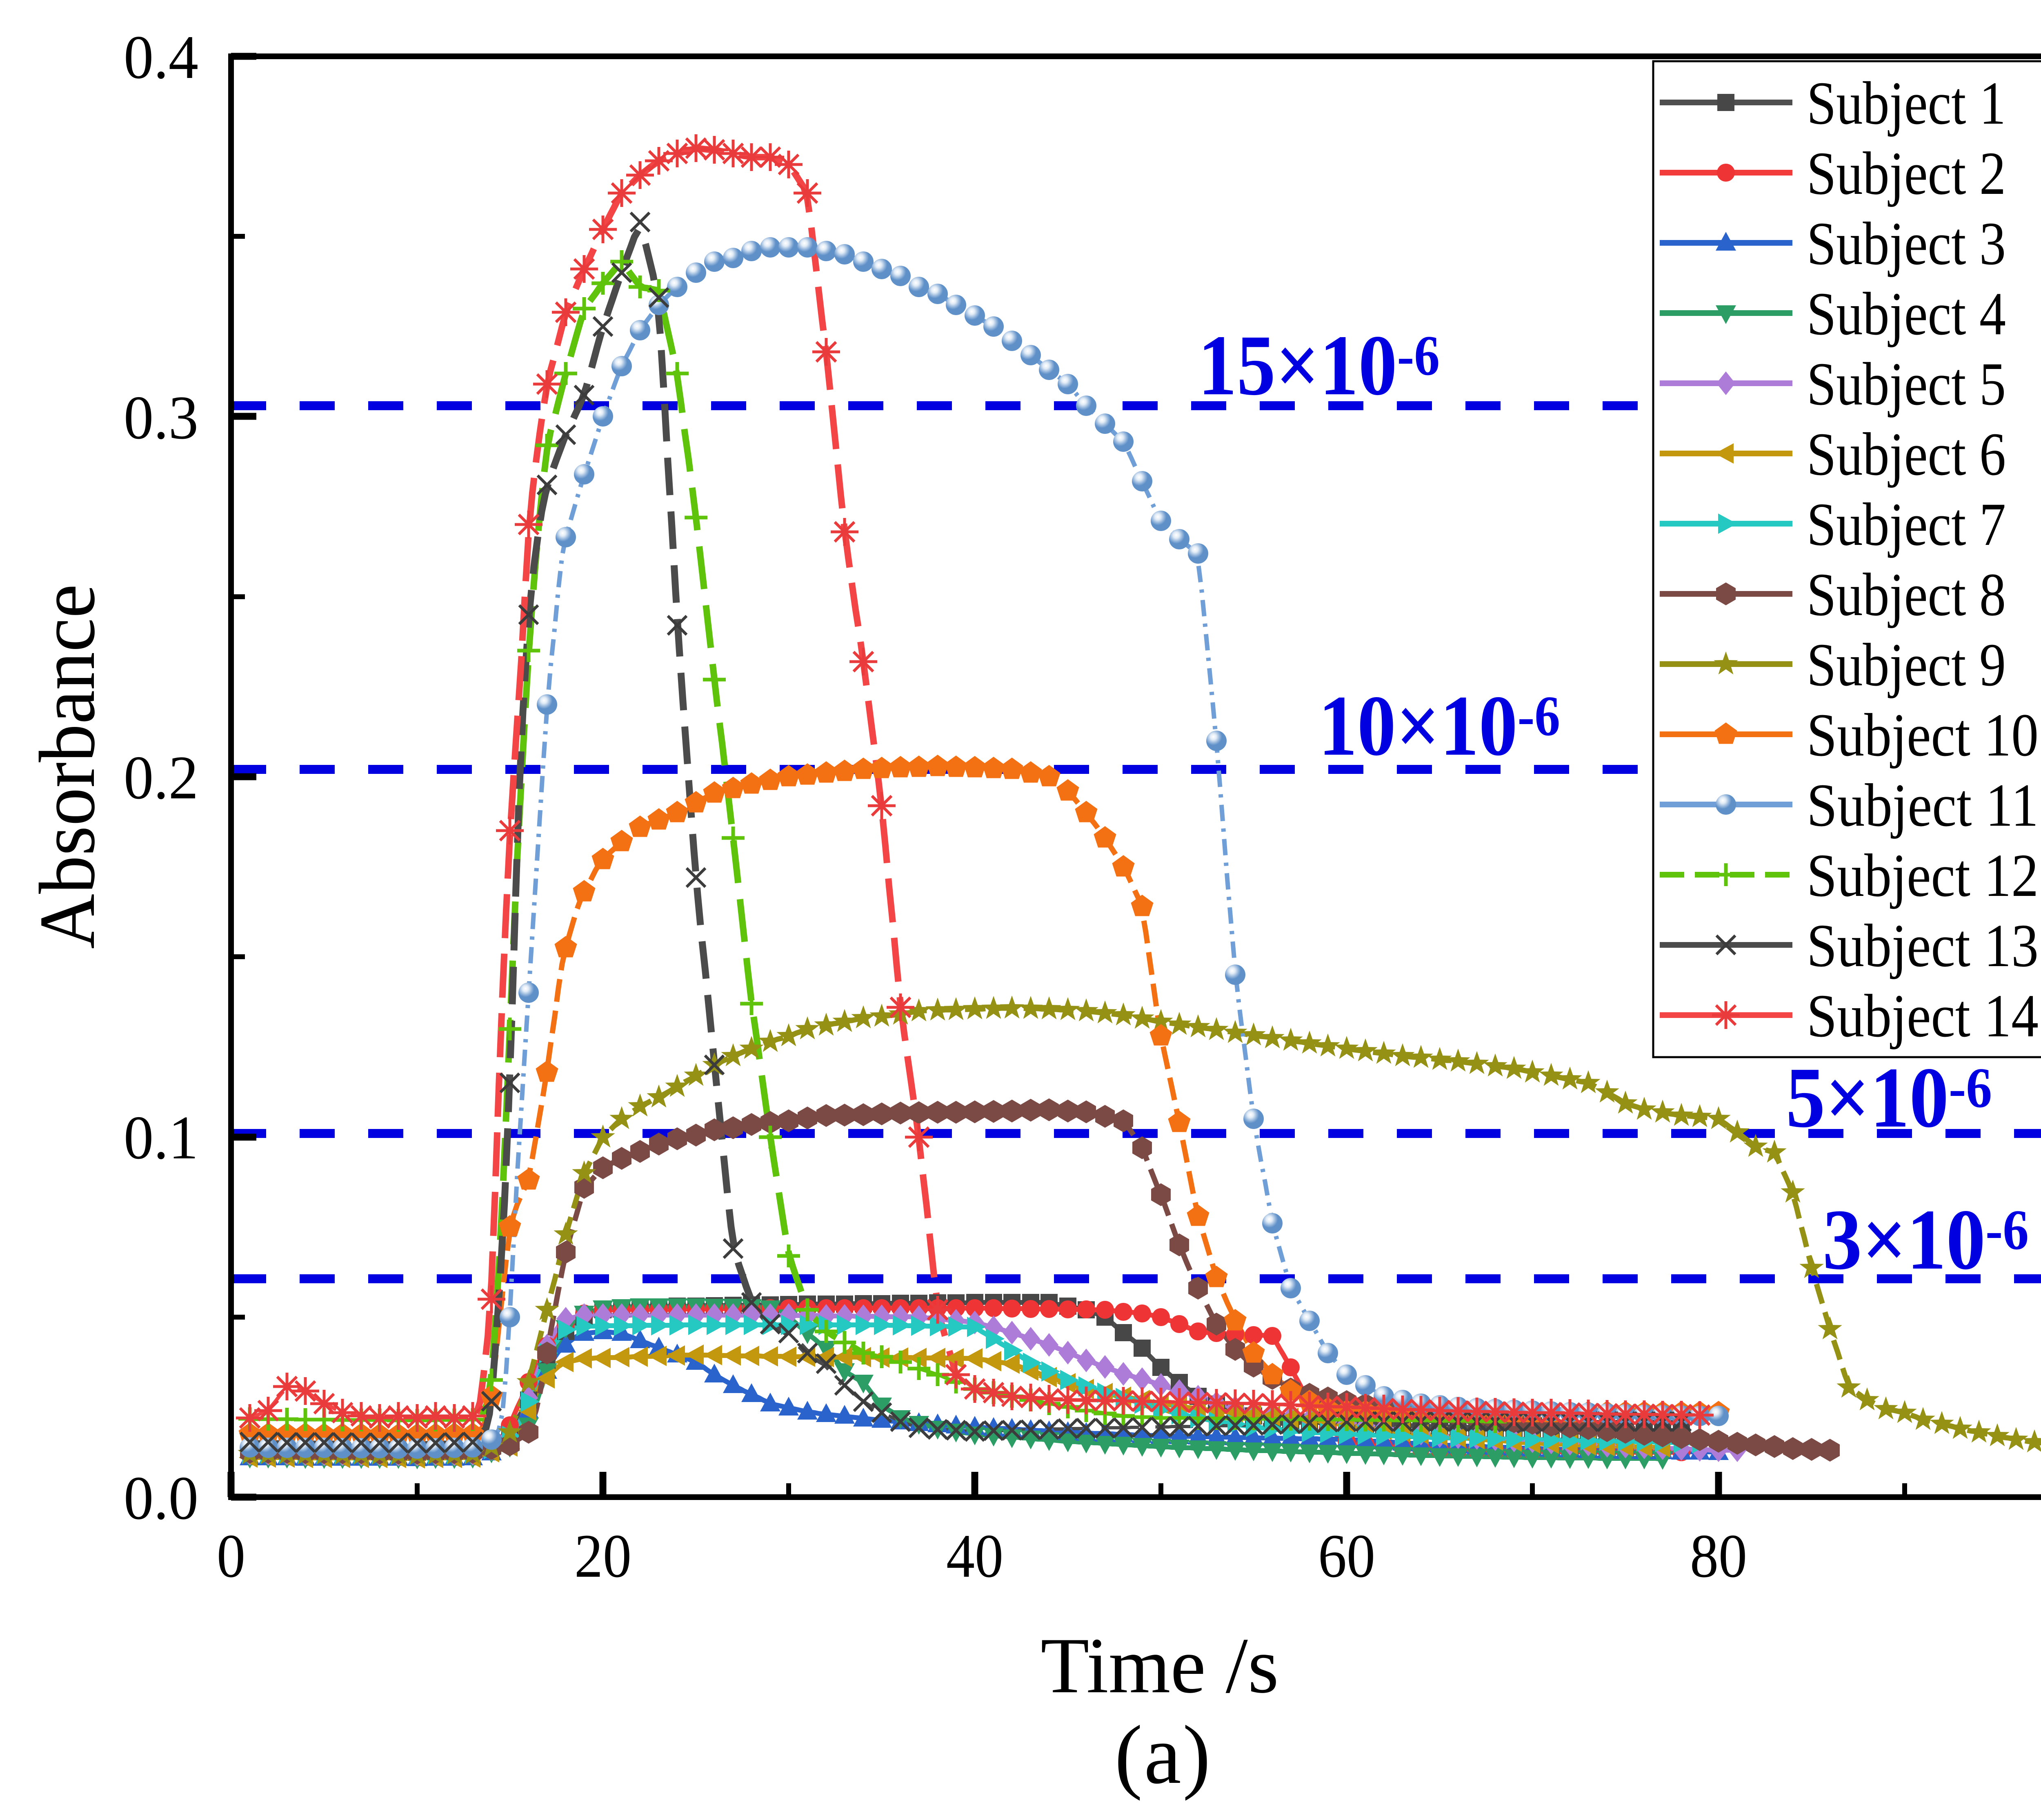 The height and width of the screenshot is (1820, 2041). Describe the element at coordinates (1923, 735) in the screenshot. I see `svg-text: Subject 10` at that location.